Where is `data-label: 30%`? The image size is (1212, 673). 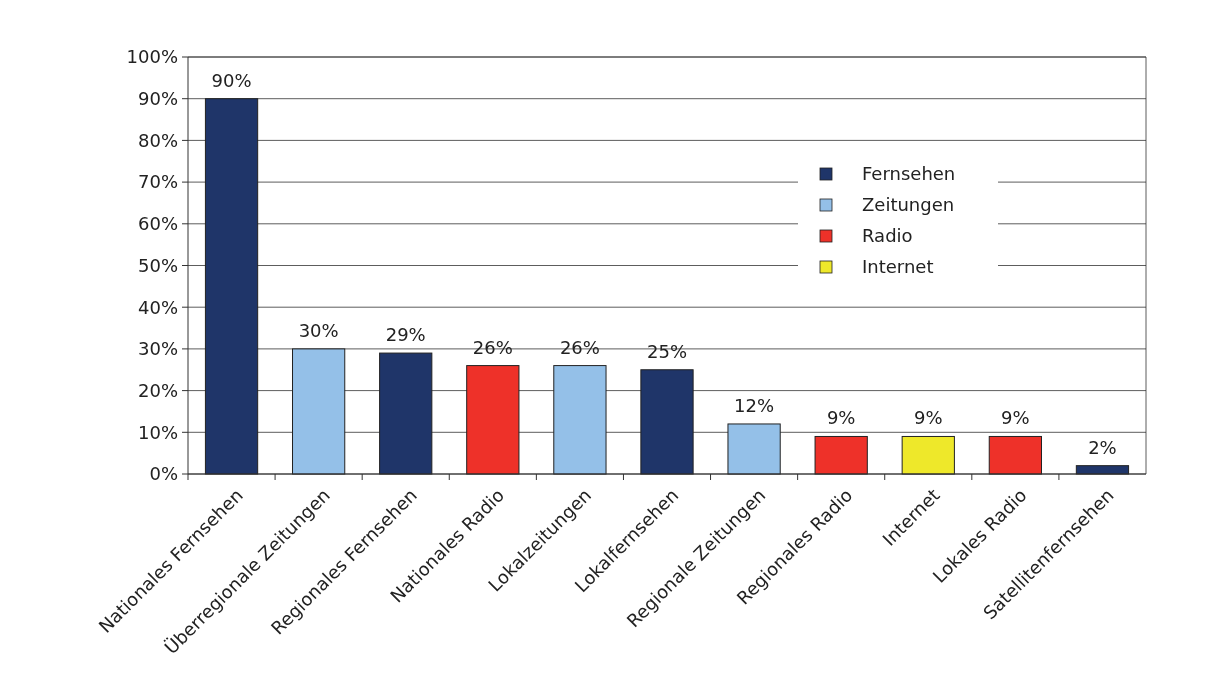 data-label: 30% is located at coordinates (318, 330).